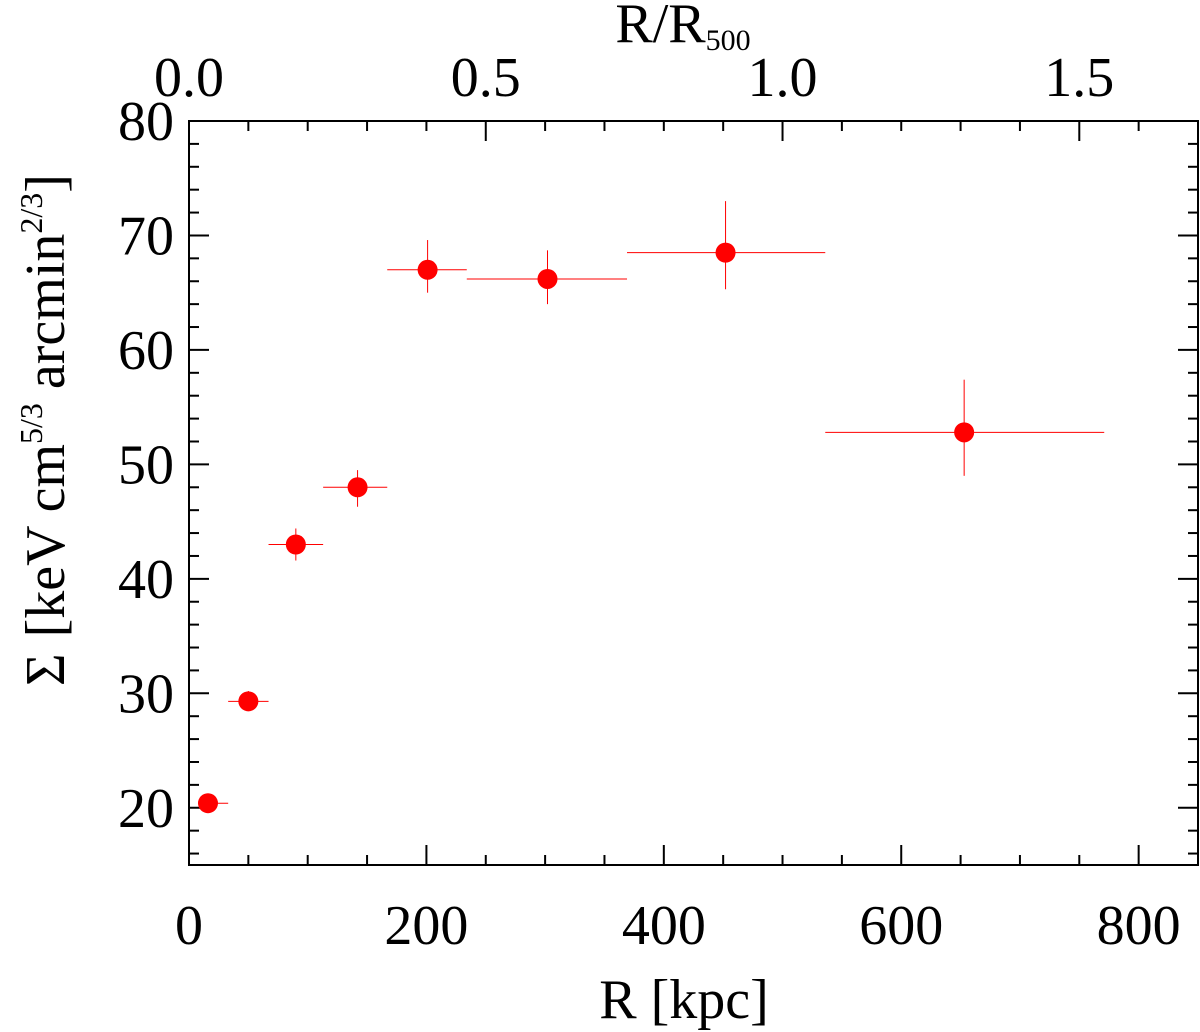 The image size is (1200, 1032). Describe the element at coordinates (1079, 78) in the screenshot. I see `top-tick-label: 1.5` at that location.